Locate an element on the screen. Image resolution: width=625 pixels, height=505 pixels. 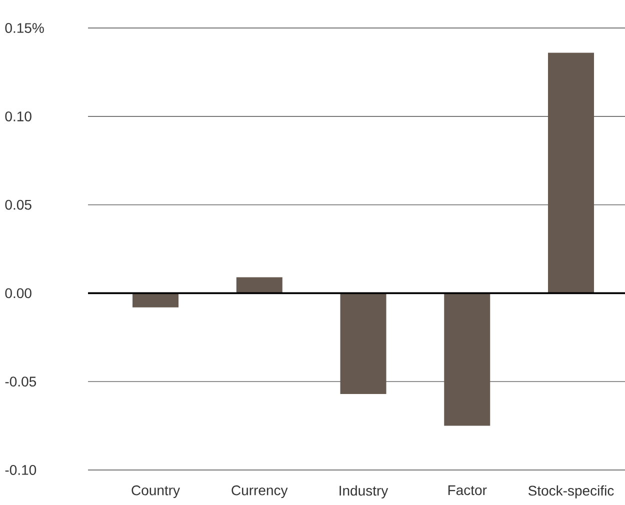
x-tick-label: Industry is located at coordinates (364, 491).